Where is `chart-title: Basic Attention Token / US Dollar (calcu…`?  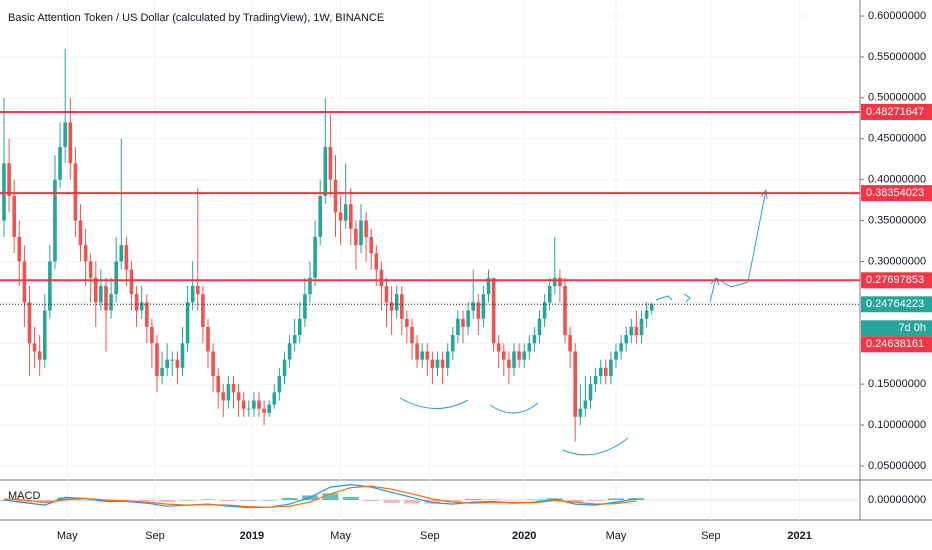 chart-title: Basic Attention Token / US Dollar (calcu… is located at coordinates (196, 18).